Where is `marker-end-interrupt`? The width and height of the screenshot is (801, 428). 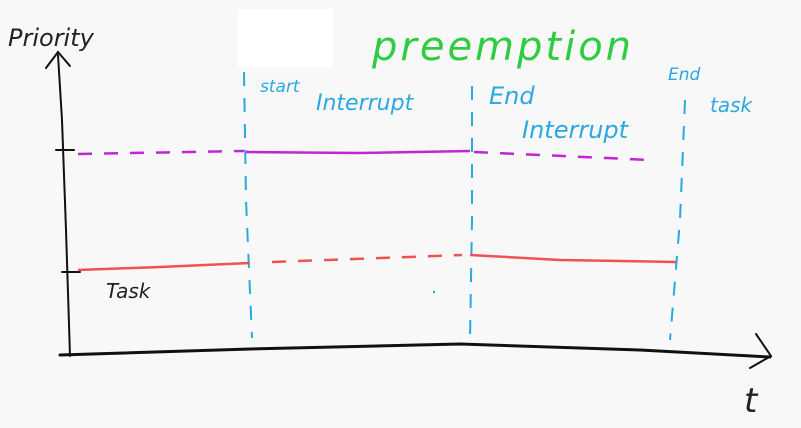 marker-end-interrupt is located at coordinates (471, 213).